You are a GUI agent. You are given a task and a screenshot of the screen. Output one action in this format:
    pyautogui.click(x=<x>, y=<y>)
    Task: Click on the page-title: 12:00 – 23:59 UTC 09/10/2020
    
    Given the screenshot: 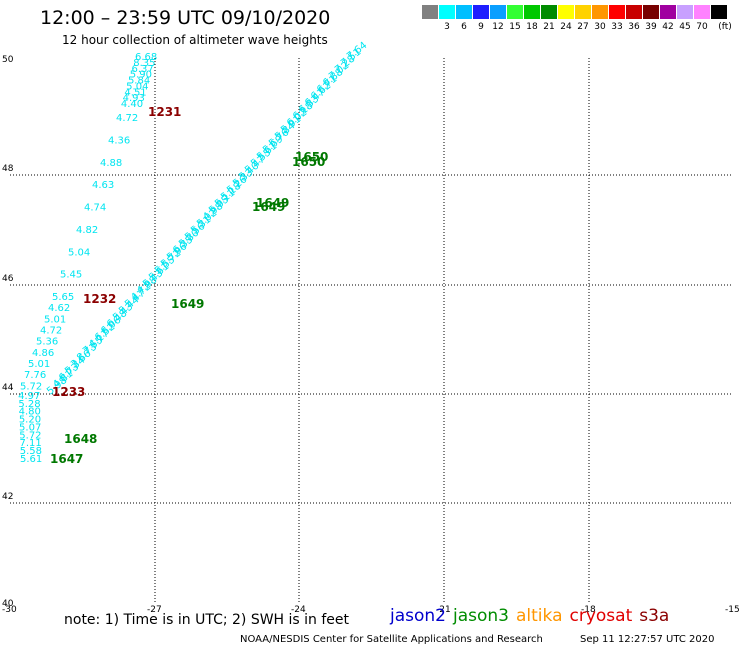 What is the action you would take?
    pyautogui.click(x=185, y=18)
    